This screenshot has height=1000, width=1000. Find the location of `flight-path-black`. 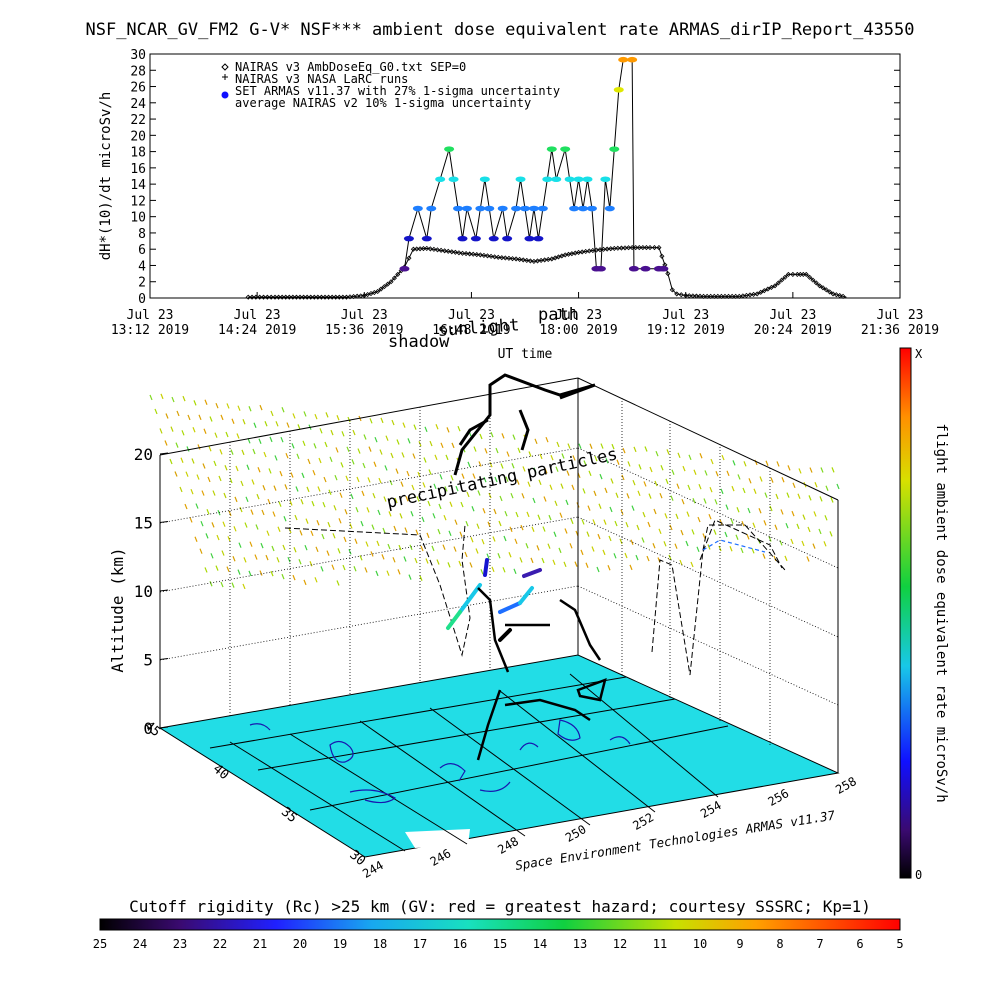

flight-path-black is located at coordinates (541, 674).